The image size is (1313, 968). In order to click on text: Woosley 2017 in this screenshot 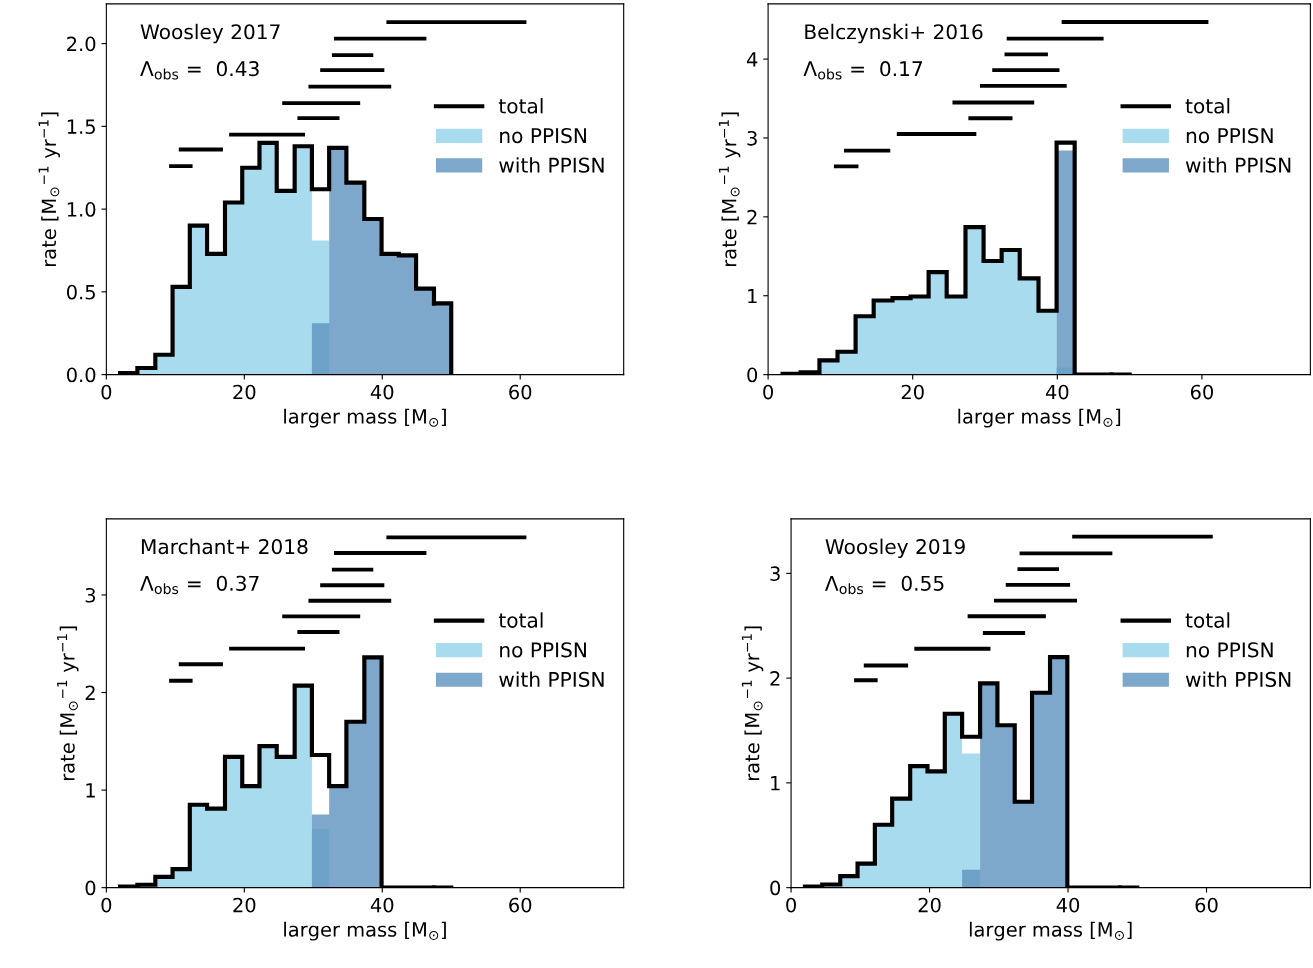, I will do `click(210, 33)`.